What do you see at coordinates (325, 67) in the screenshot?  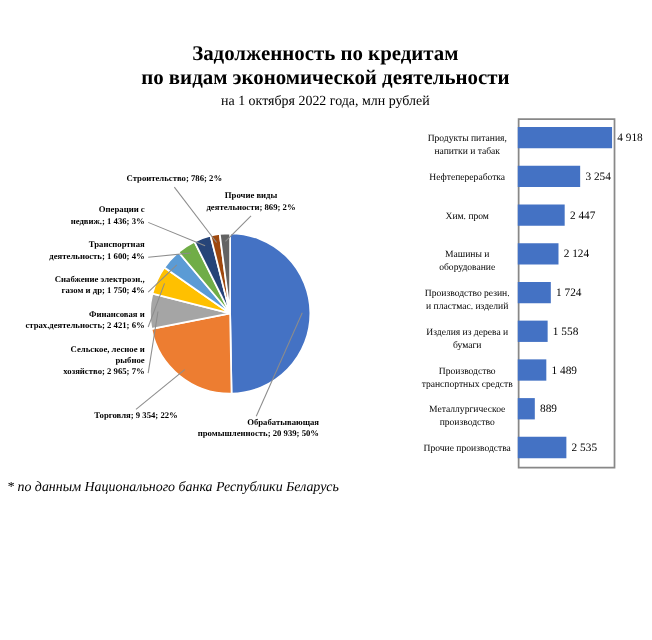 I see `chart-title: Задолженность по кредитам по видам экономической деятельности` at bounding box center [325, 67].